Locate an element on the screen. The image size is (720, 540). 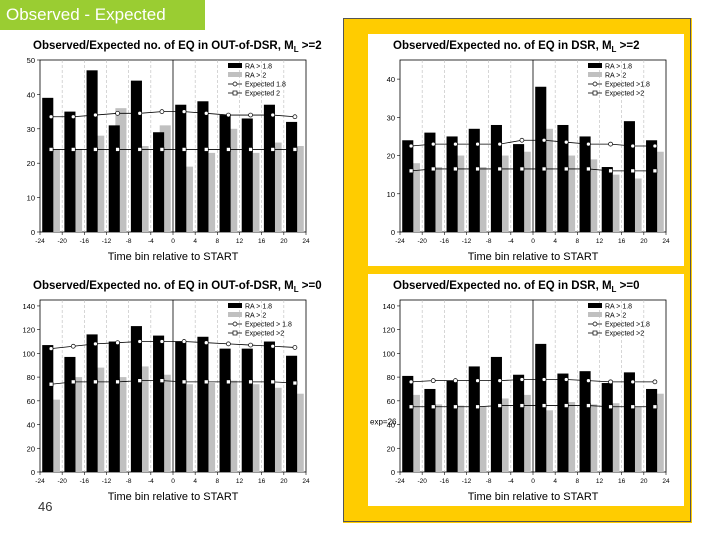
chart-annotation: exp=26 is located at coordinates (383, 422).